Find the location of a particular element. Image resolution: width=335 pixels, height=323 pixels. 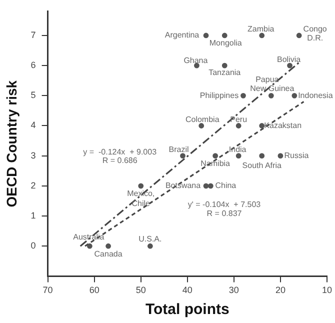

annotation: China is located at coordinates (226, 185).